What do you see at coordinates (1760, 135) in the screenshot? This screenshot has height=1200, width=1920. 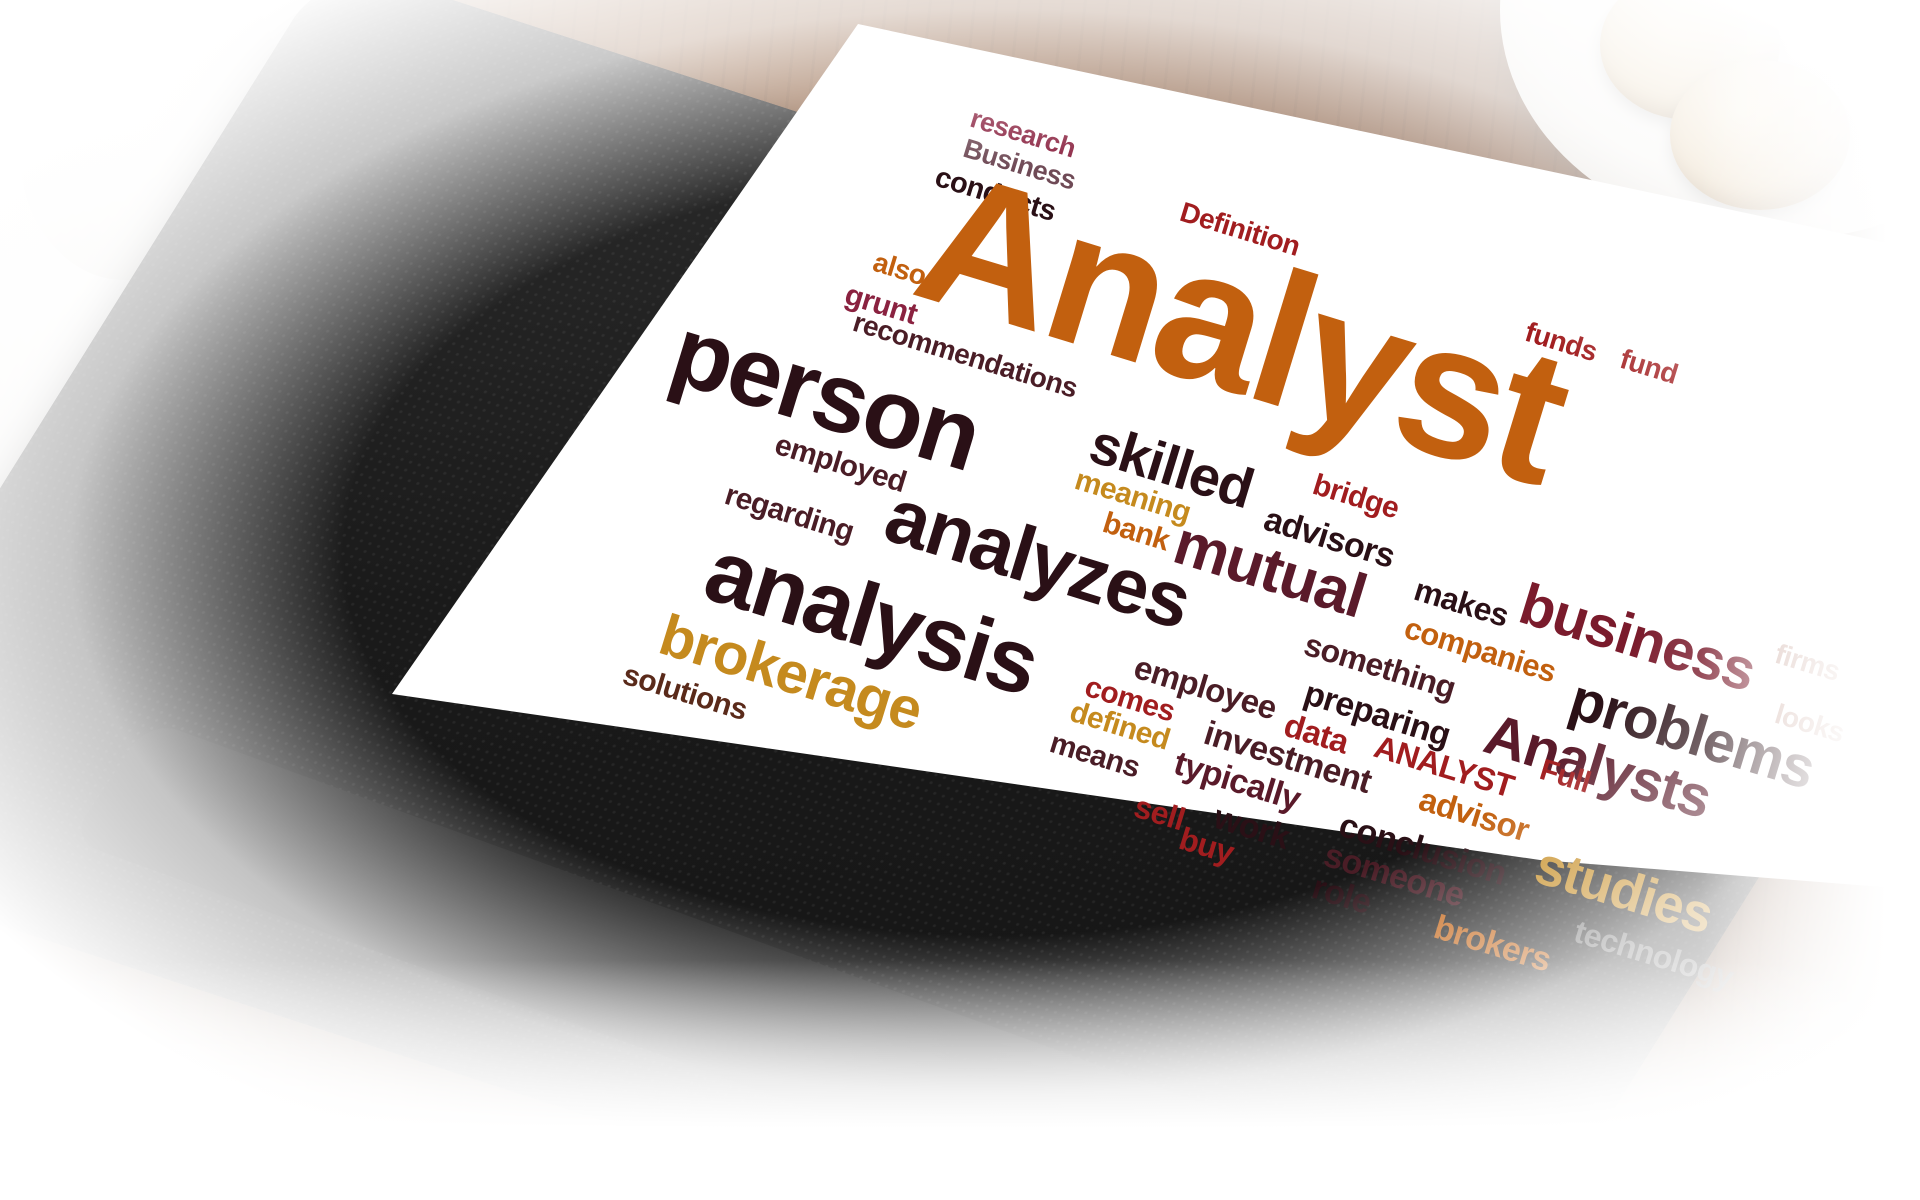 I see `cookie` at bounding box center [1760, 135].